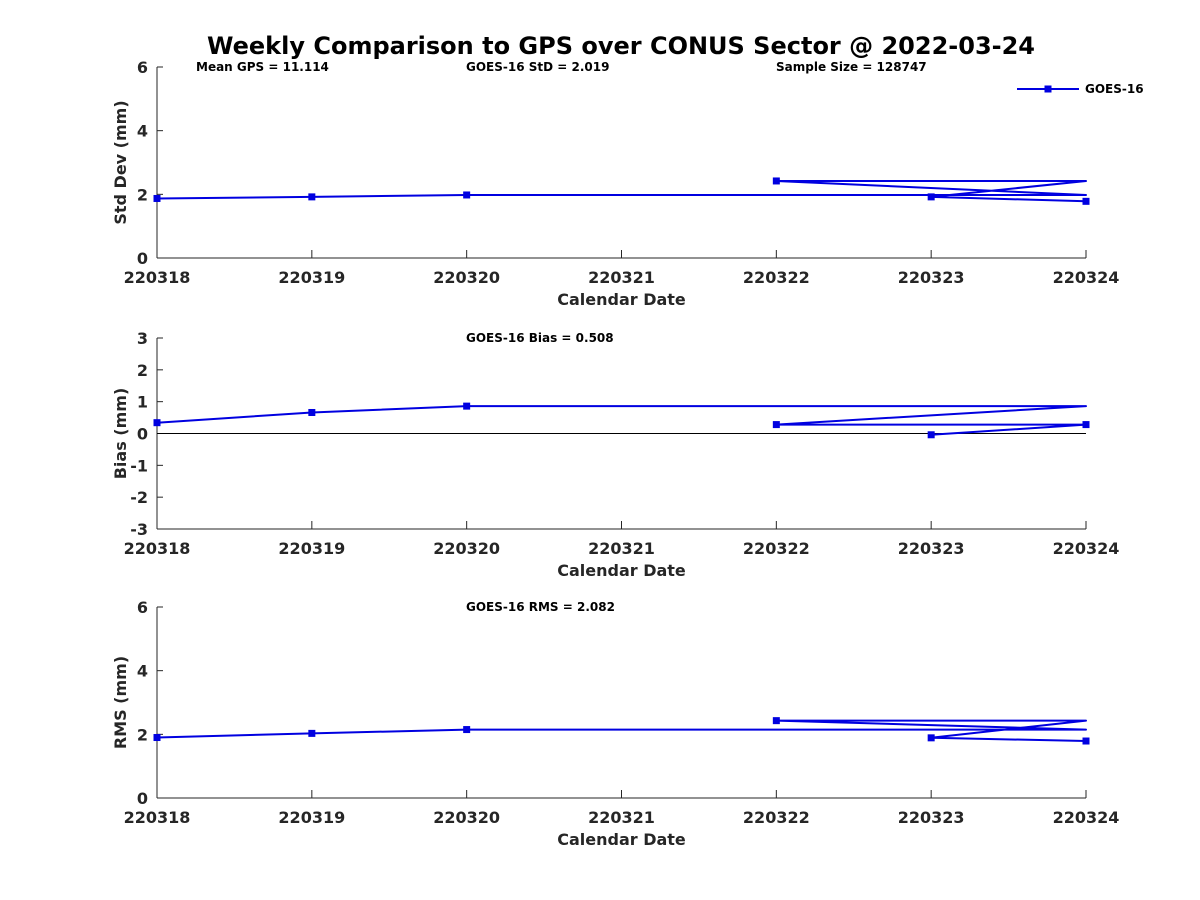 This screenshot has width=1200, height=900. Describe the element at coordinates (466, 548) in the screenshot. I see `bias-x-tick-label: 220320` at that location.